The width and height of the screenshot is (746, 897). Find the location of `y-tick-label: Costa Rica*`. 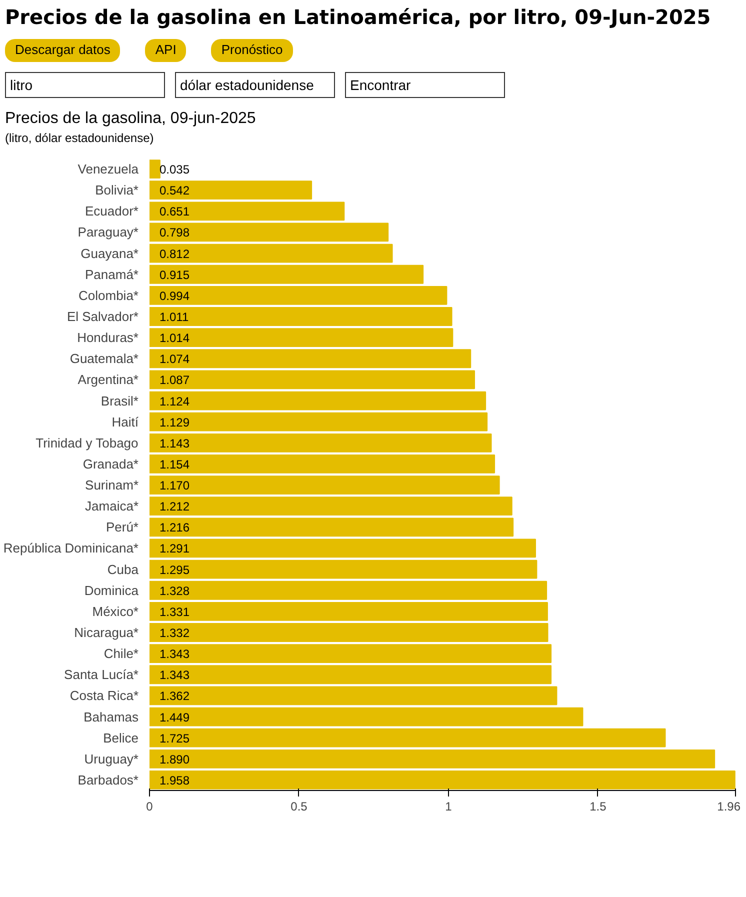

y-tick-label: Costa Rica* is located at coordinates (104, 695).